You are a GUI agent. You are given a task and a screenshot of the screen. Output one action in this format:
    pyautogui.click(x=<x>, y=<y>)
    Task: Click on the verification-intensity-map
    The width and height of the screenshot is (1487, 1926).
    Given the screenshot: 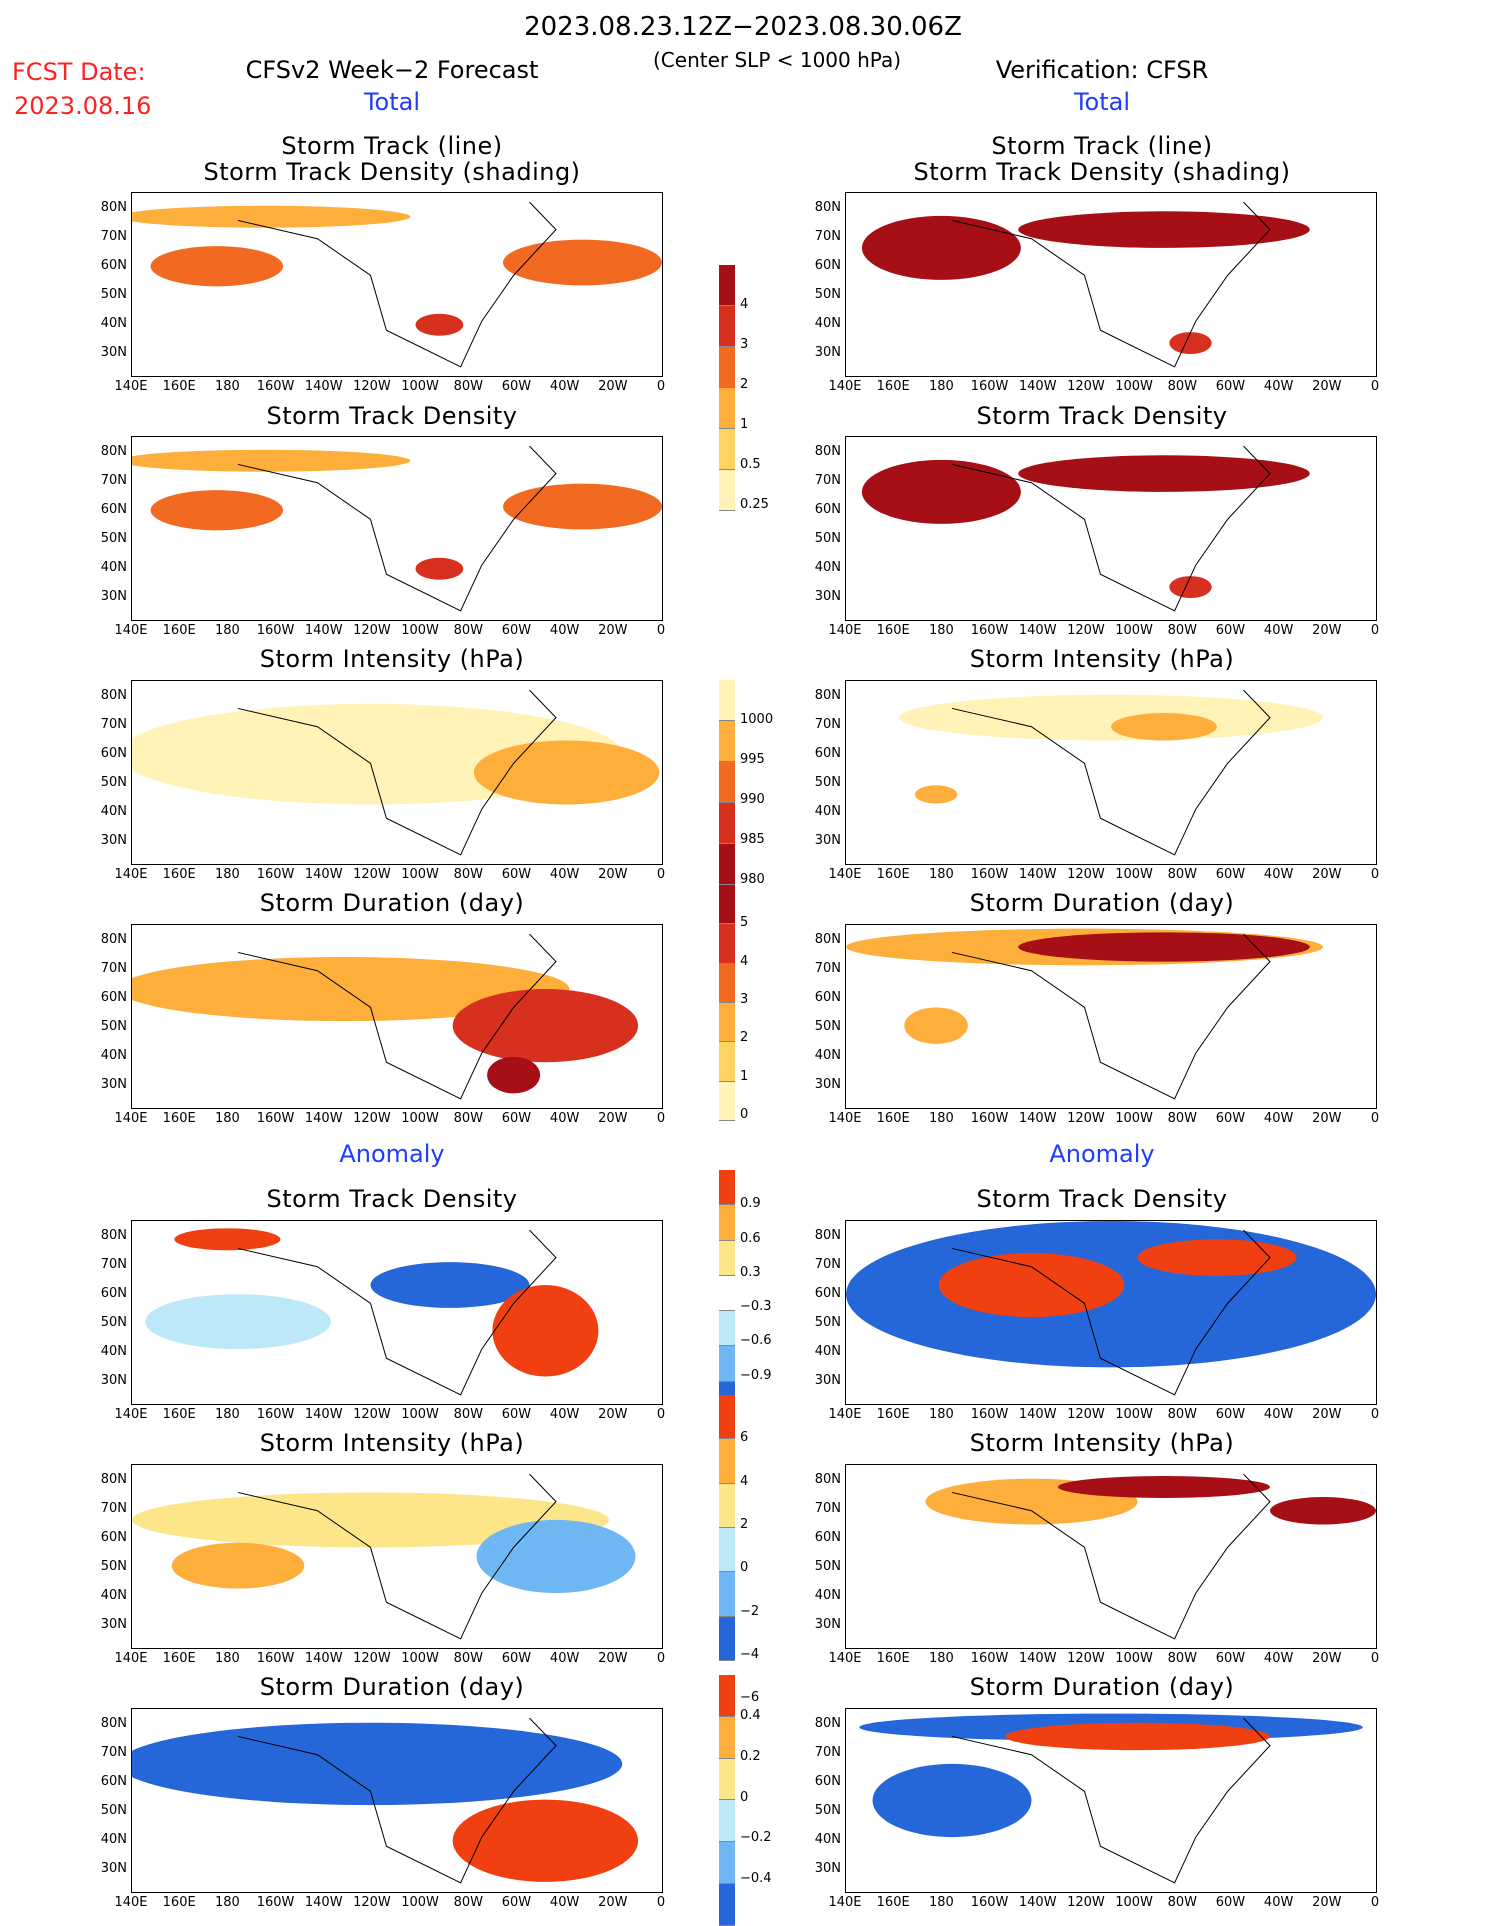 What is the action you would take?
    pyautogui.click(x=1111, y=772)
    